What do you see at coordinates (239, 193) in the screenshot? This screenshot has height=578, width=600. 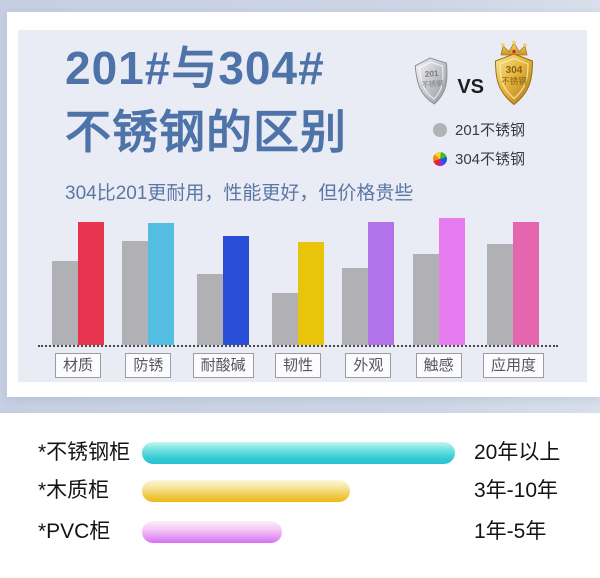 I see `subtitle: 304比201更耐用，性能更好，但价格贵些` at bounding box center [239, 193].